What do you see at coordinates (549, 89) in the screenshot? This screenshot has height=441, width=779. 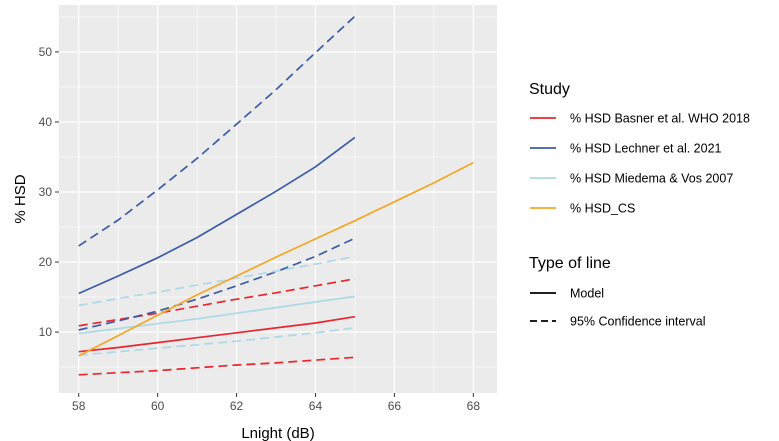 I see `legend-title-study: Study` at bounding box center [549, 89].